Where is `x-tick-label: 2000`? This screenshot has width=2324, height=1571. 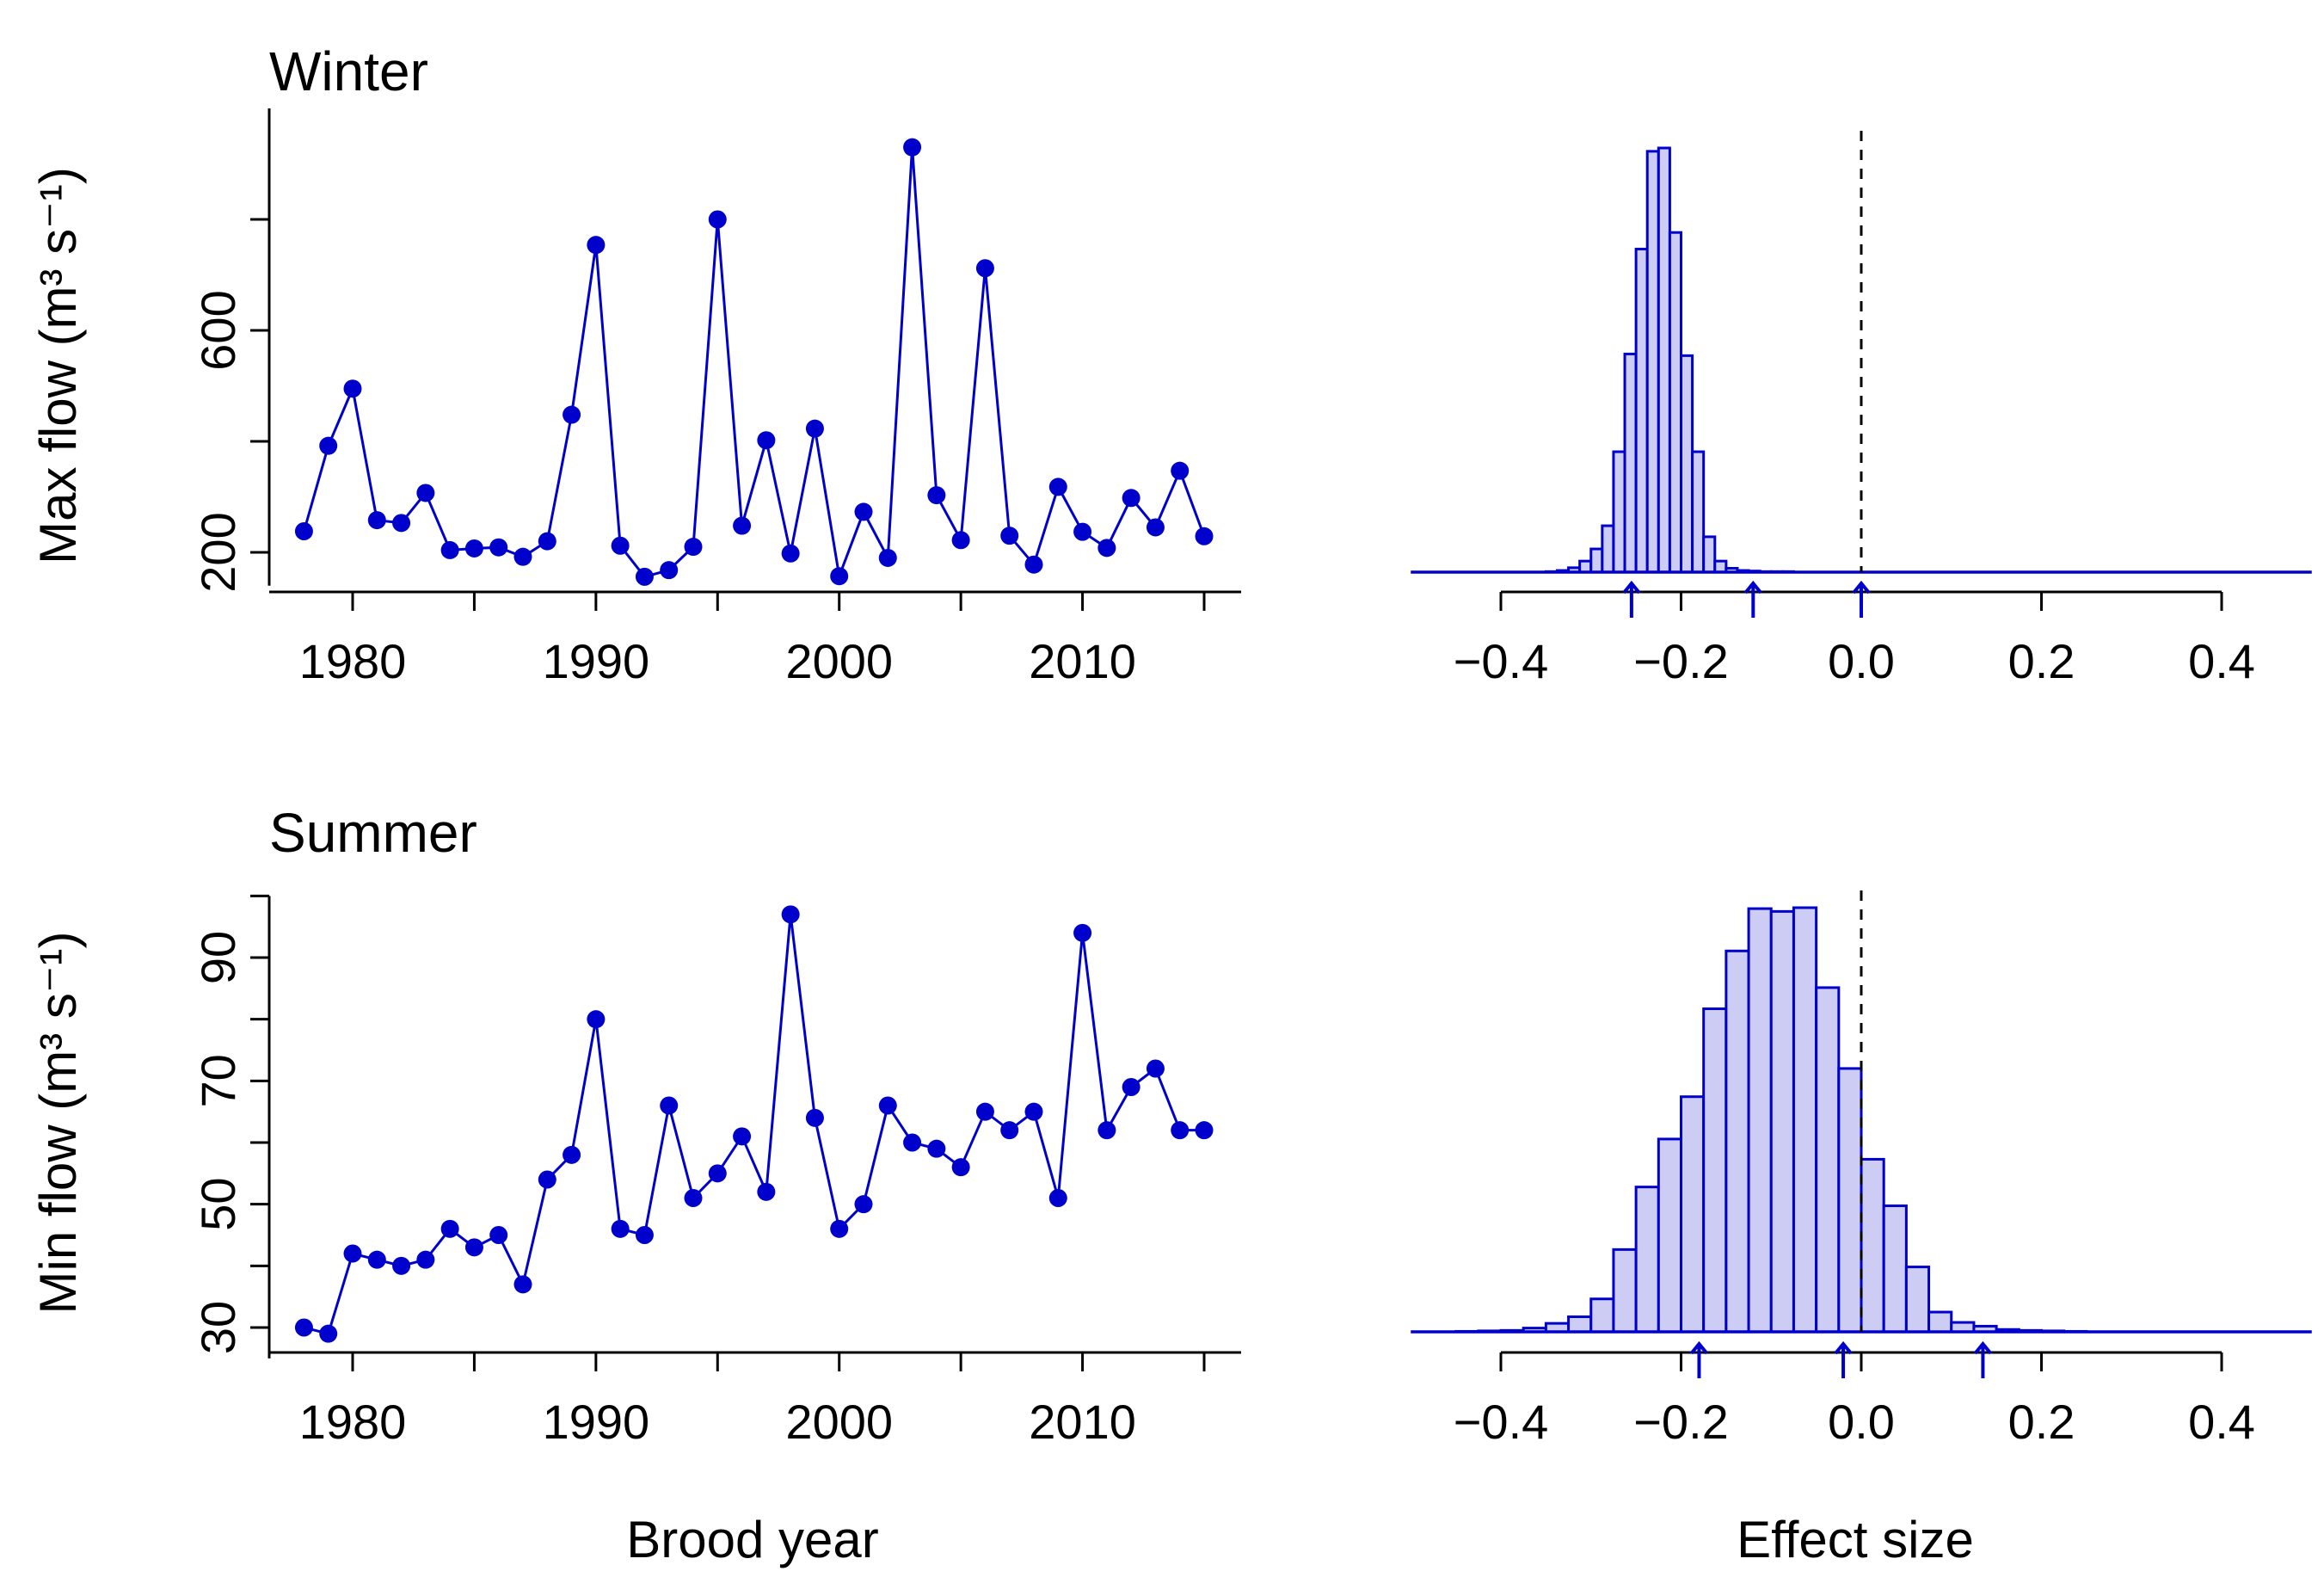 x-tick-label: 2000 is located at coordinates (839, 661).